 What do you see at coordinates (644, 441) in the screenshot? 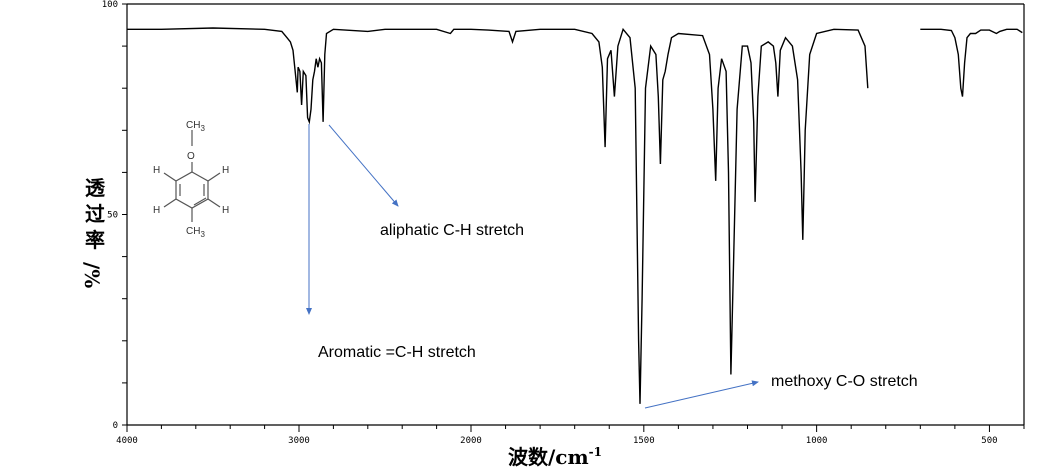
I see `x-tick-label: 1500` at bounding box center [644, 441].